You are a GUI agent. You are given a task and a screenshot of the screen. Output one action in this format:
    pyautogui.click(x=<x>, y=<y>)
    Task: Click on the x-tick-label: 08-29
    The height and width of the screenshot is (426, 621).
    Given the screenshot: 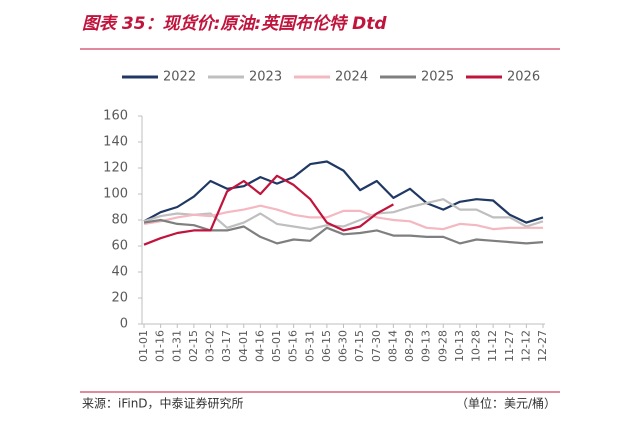 What is the action you would take?
    pyautogui.click(x=409, y=346)
    